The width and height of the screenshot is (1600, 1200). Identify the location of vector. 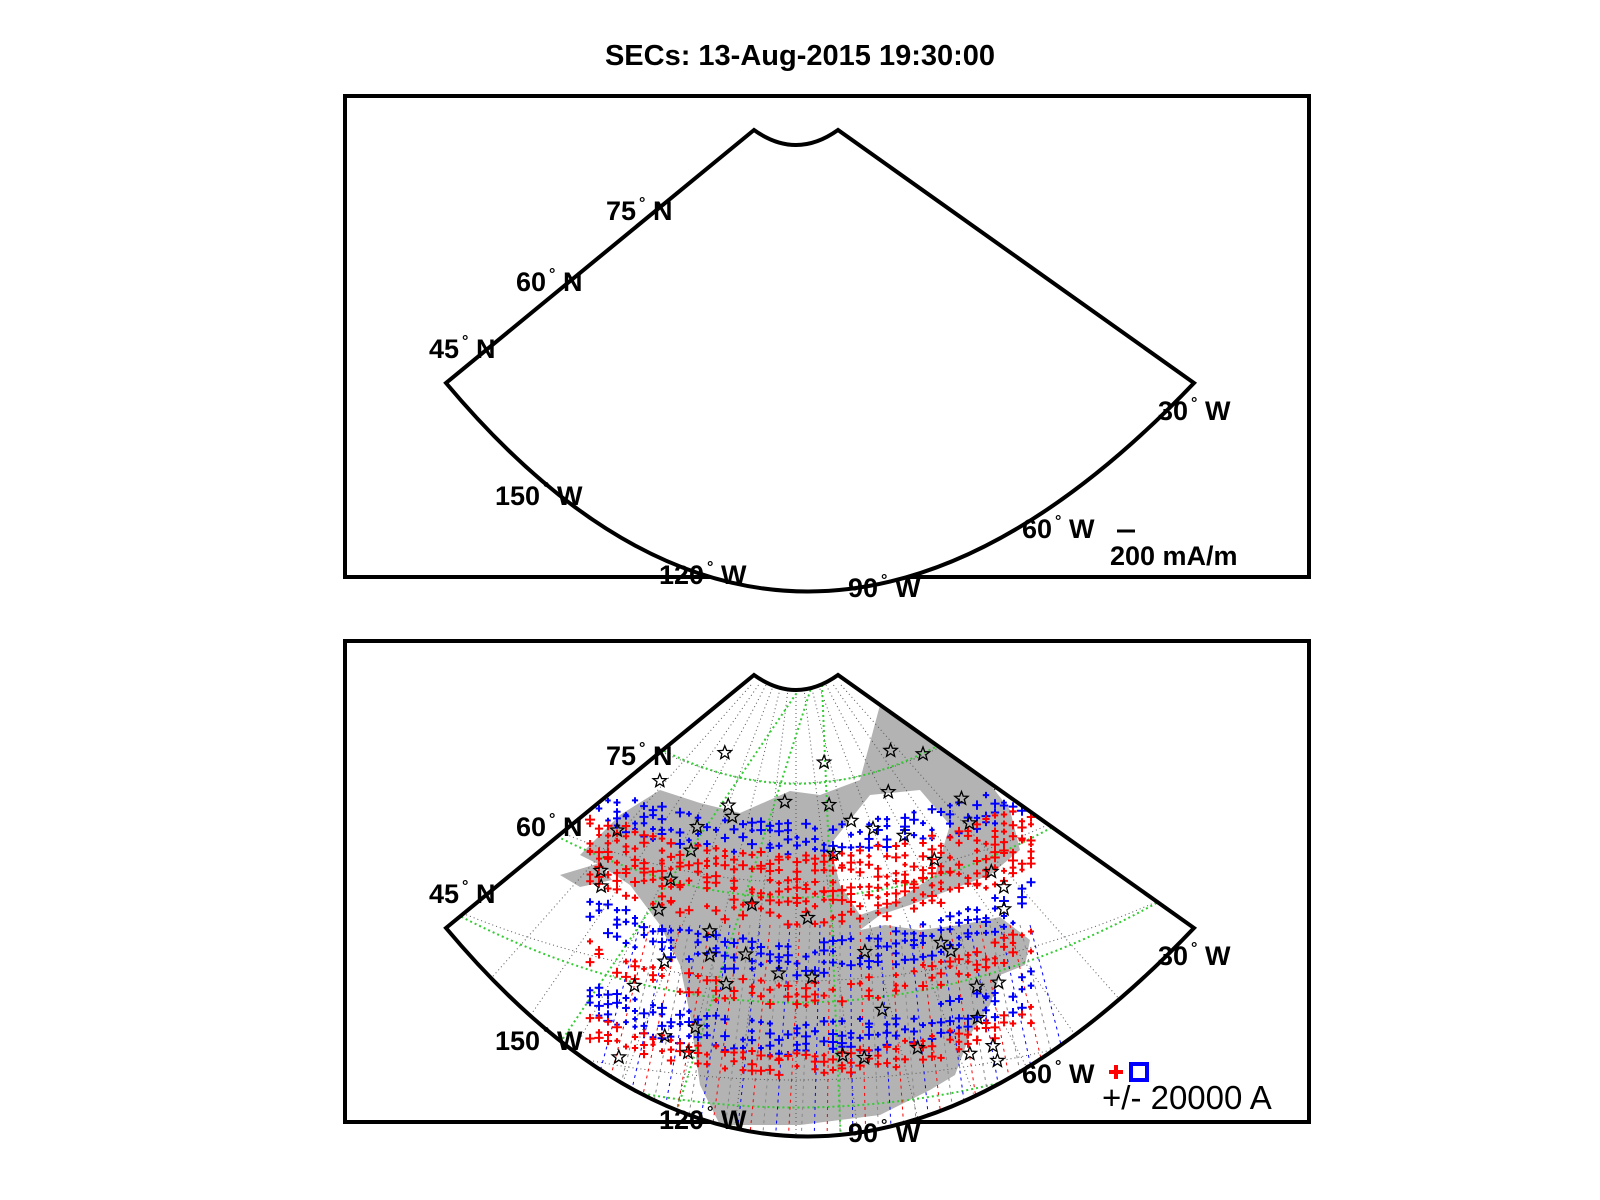
(989, 203).